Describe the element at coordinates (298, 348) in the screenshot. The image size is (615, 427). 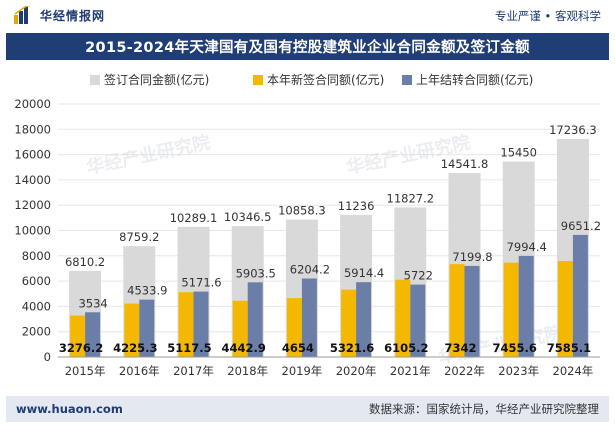
I see `data-label-new-contracts: 4654` at that location.